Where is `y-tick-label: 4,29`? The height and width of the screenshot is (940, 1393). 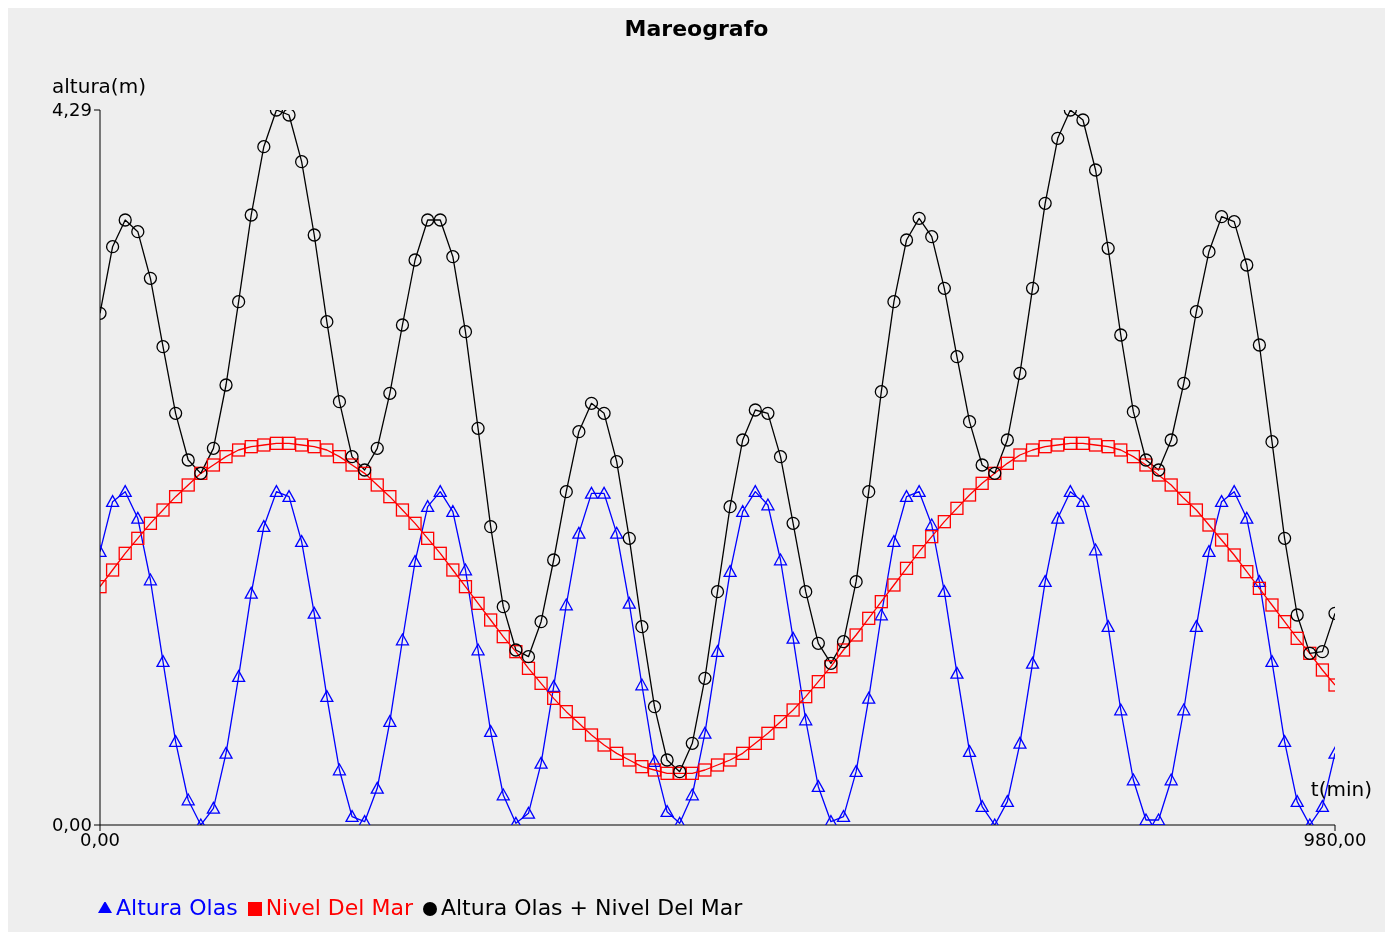
y-tick-label: 4,29 is located at coordinates (71, 110).